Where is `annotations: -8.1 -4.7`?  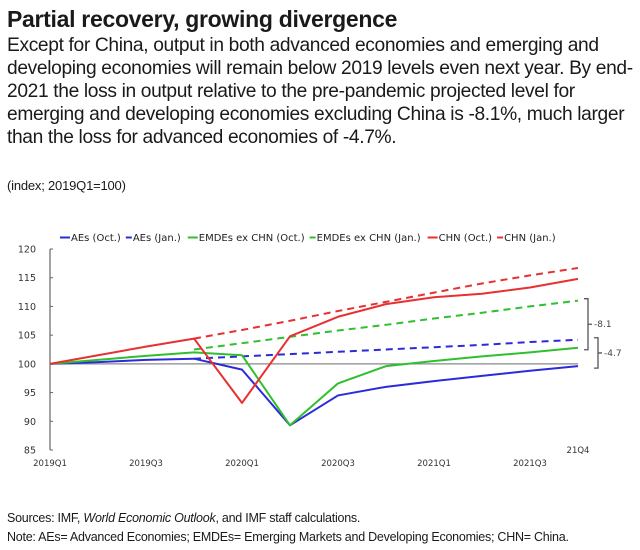 annotations: -8.1 -4.7 is located at coordinates (603, 333).